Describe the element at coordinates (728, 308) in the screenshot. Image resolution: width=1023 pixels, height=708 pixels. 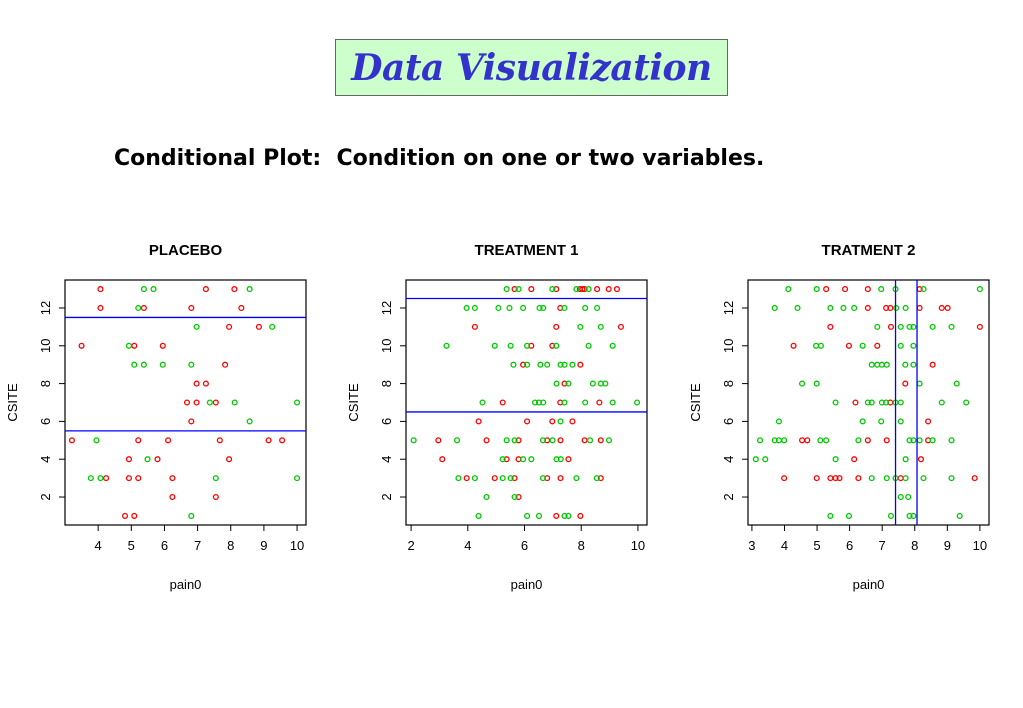
I see `y-tick-label: 12` at that location.